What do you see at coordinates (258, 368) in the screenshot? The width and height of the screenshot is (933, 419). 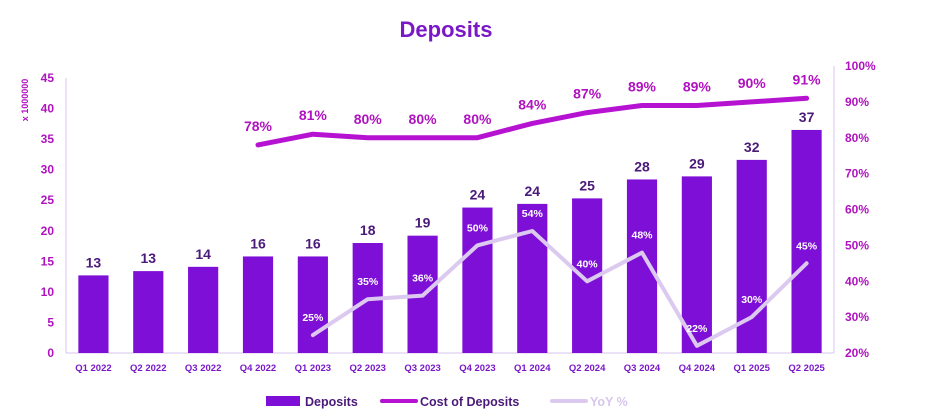 I see `x-tick-label: Q4 2022` at bounding box center [258, 368].